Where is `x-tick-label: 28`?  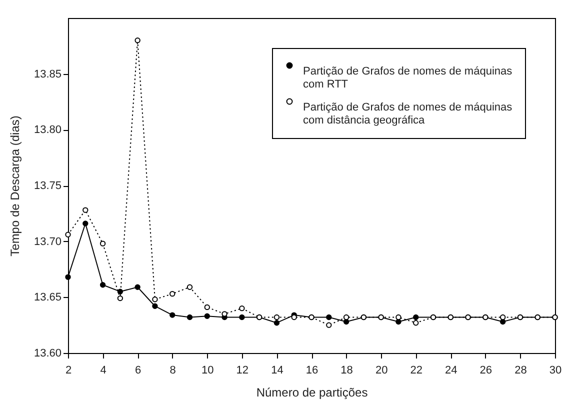
x-tick-label: 28 is located at coordinates (520, 370).